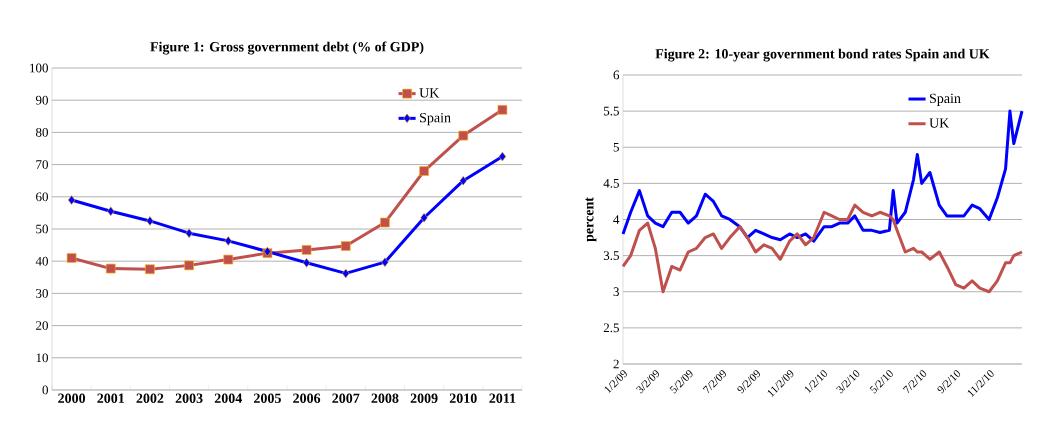 The image size is (1046, 430). What do you see at coordinates (72, 398) in the screenshot?
I see `x-tick-label: 2000` at bounding box center [72, 398].